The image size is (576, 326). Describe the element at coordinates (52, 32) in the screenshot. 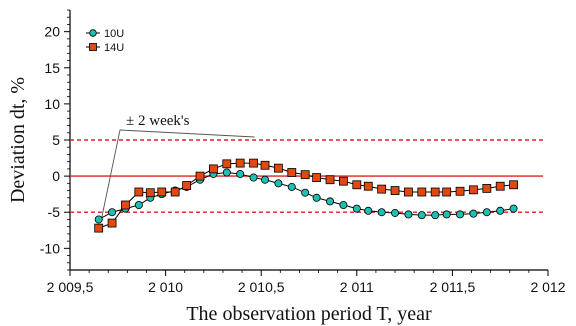

I see `y-tick-label: 20` at that location.